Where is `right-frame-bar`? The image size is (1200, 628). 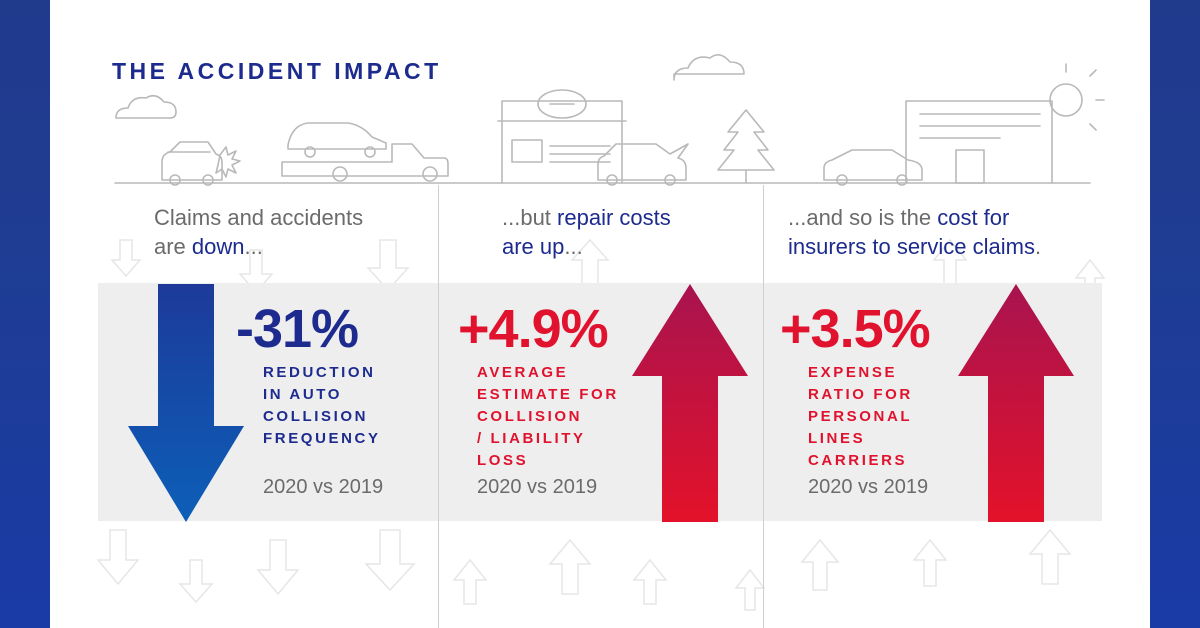
right-frame-bar is located at coordinates (1175, 314).